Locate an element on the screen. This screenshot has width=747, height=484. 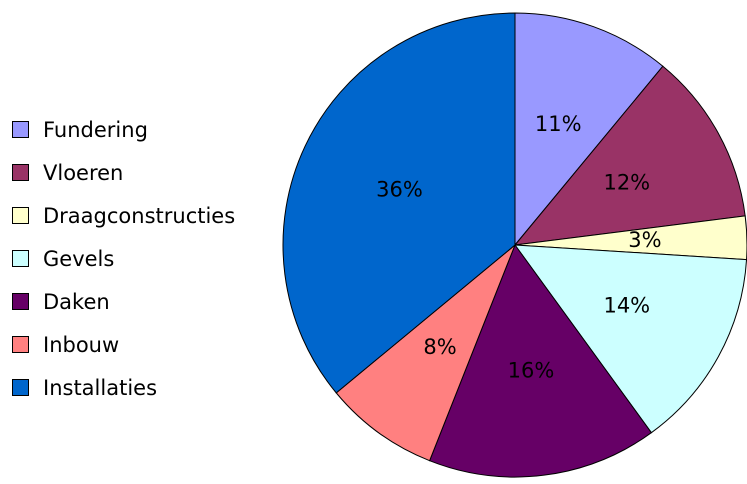
data-label-vloeren: 12% is located at coordinates (626, 183).